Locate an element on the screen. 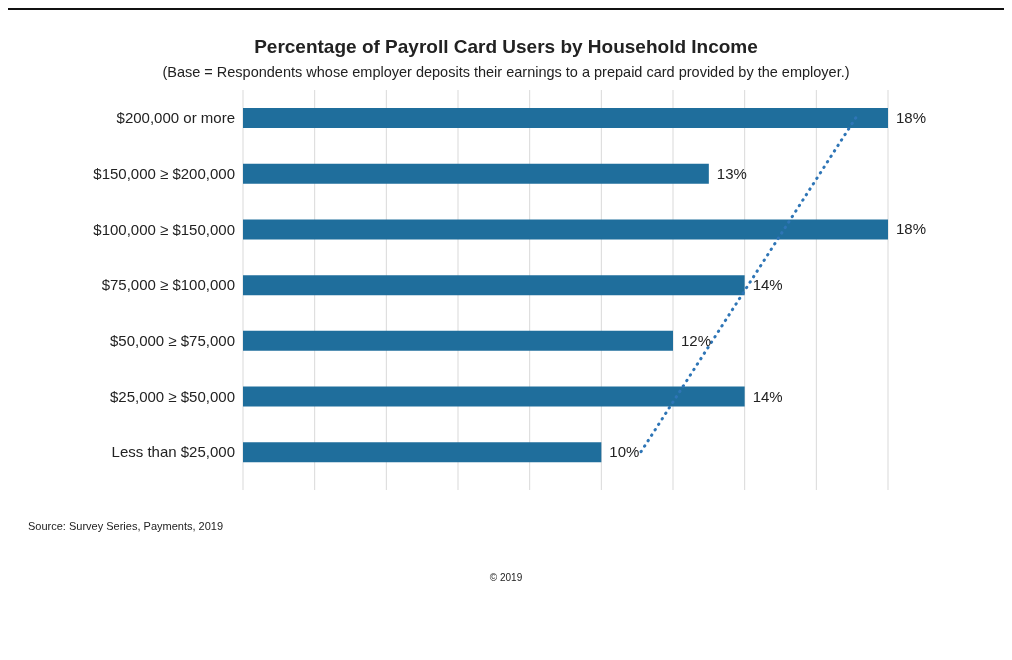 This screenshot has width=1012, height=660. text: © 2019 is located at coordinates (506, 577).